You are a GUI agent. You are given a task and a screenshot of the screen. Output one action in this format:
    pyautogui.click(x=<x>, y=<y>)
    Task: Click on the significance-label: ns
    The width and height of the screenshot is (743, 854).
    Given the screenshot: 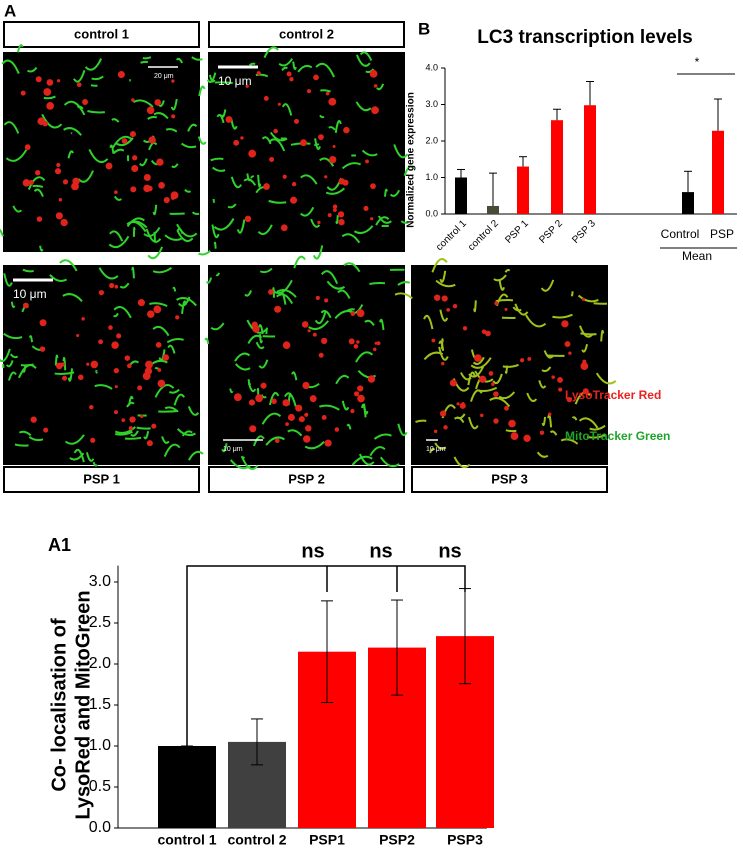 What is the action you would take?
    pyautogui.click(x=312, y=551)
    